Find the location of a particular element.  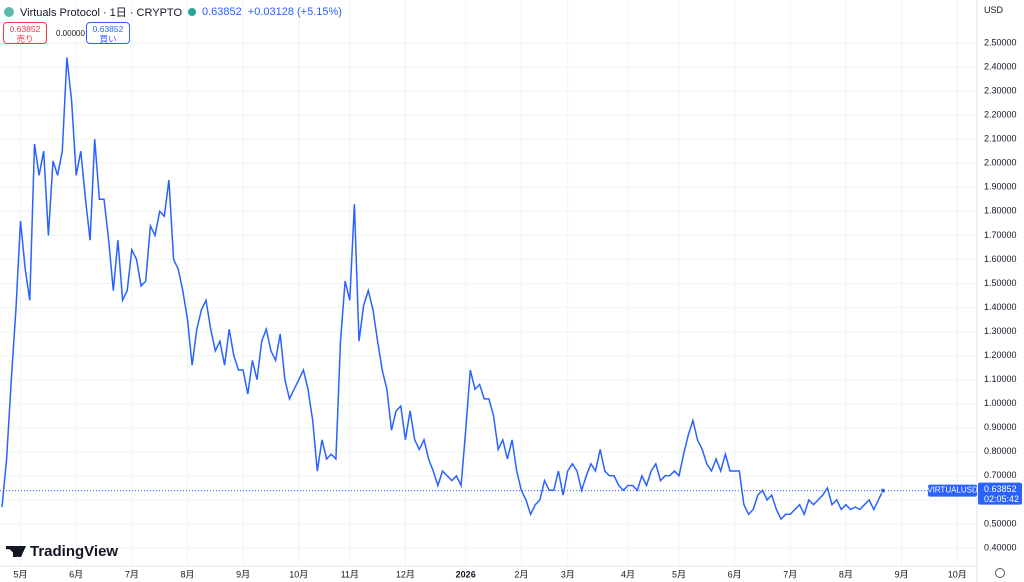

y-tick-label: 1.70000 is located at coordinates (1000, 235).